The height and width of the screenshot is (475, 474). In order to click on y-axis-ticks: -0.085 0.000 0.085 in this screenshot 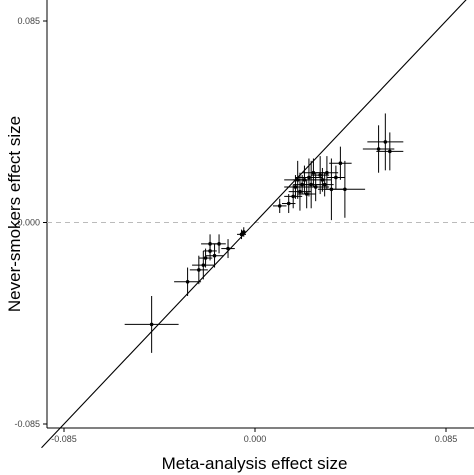, I will do `click(30, 222)`.